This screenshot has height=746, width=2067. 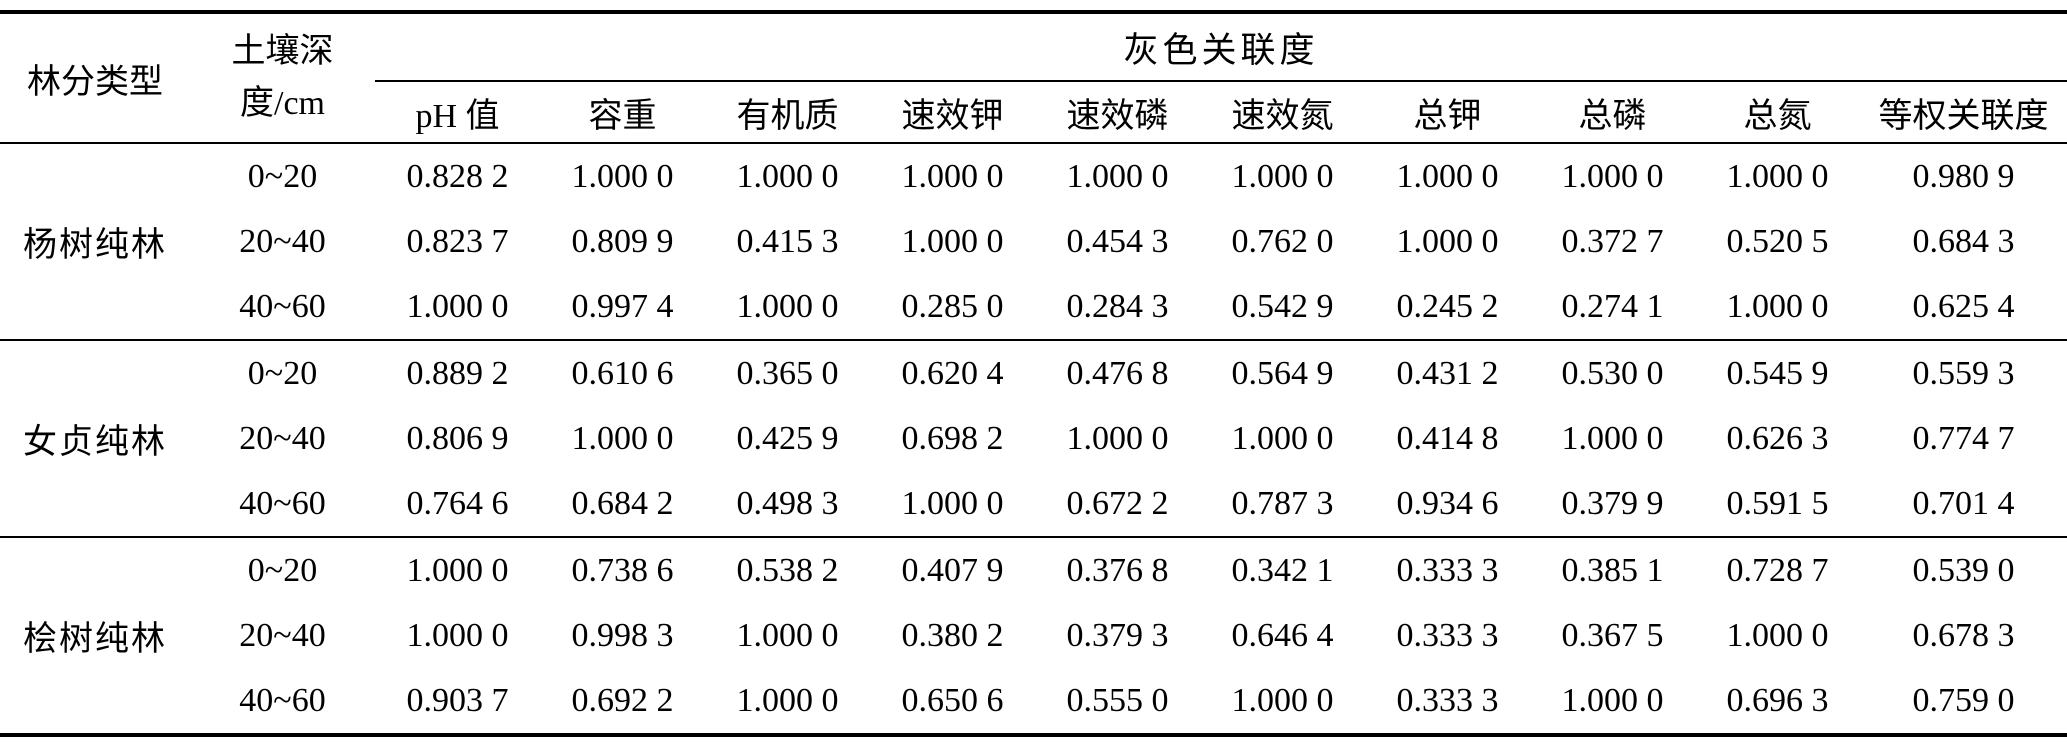 What do you see at coordinates (1612, 241) in the screenshot?
I see `relational-degree-value-cell: 0.372 7` at bounding box center [1612, 241].